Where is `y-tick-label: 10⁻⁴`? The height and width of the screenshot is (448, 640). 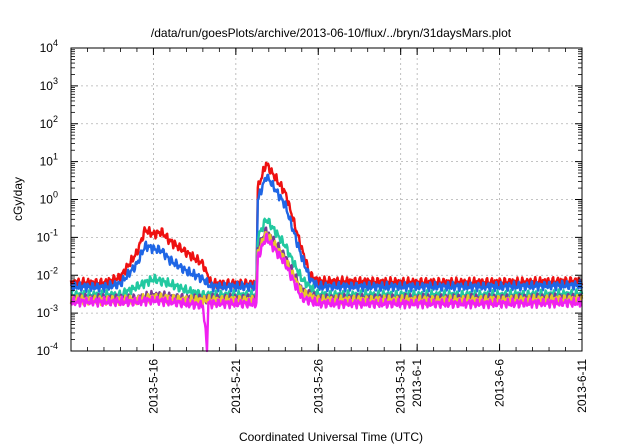 y-tick-label: 10⁻⁴ is located at coordinates (47, 349).